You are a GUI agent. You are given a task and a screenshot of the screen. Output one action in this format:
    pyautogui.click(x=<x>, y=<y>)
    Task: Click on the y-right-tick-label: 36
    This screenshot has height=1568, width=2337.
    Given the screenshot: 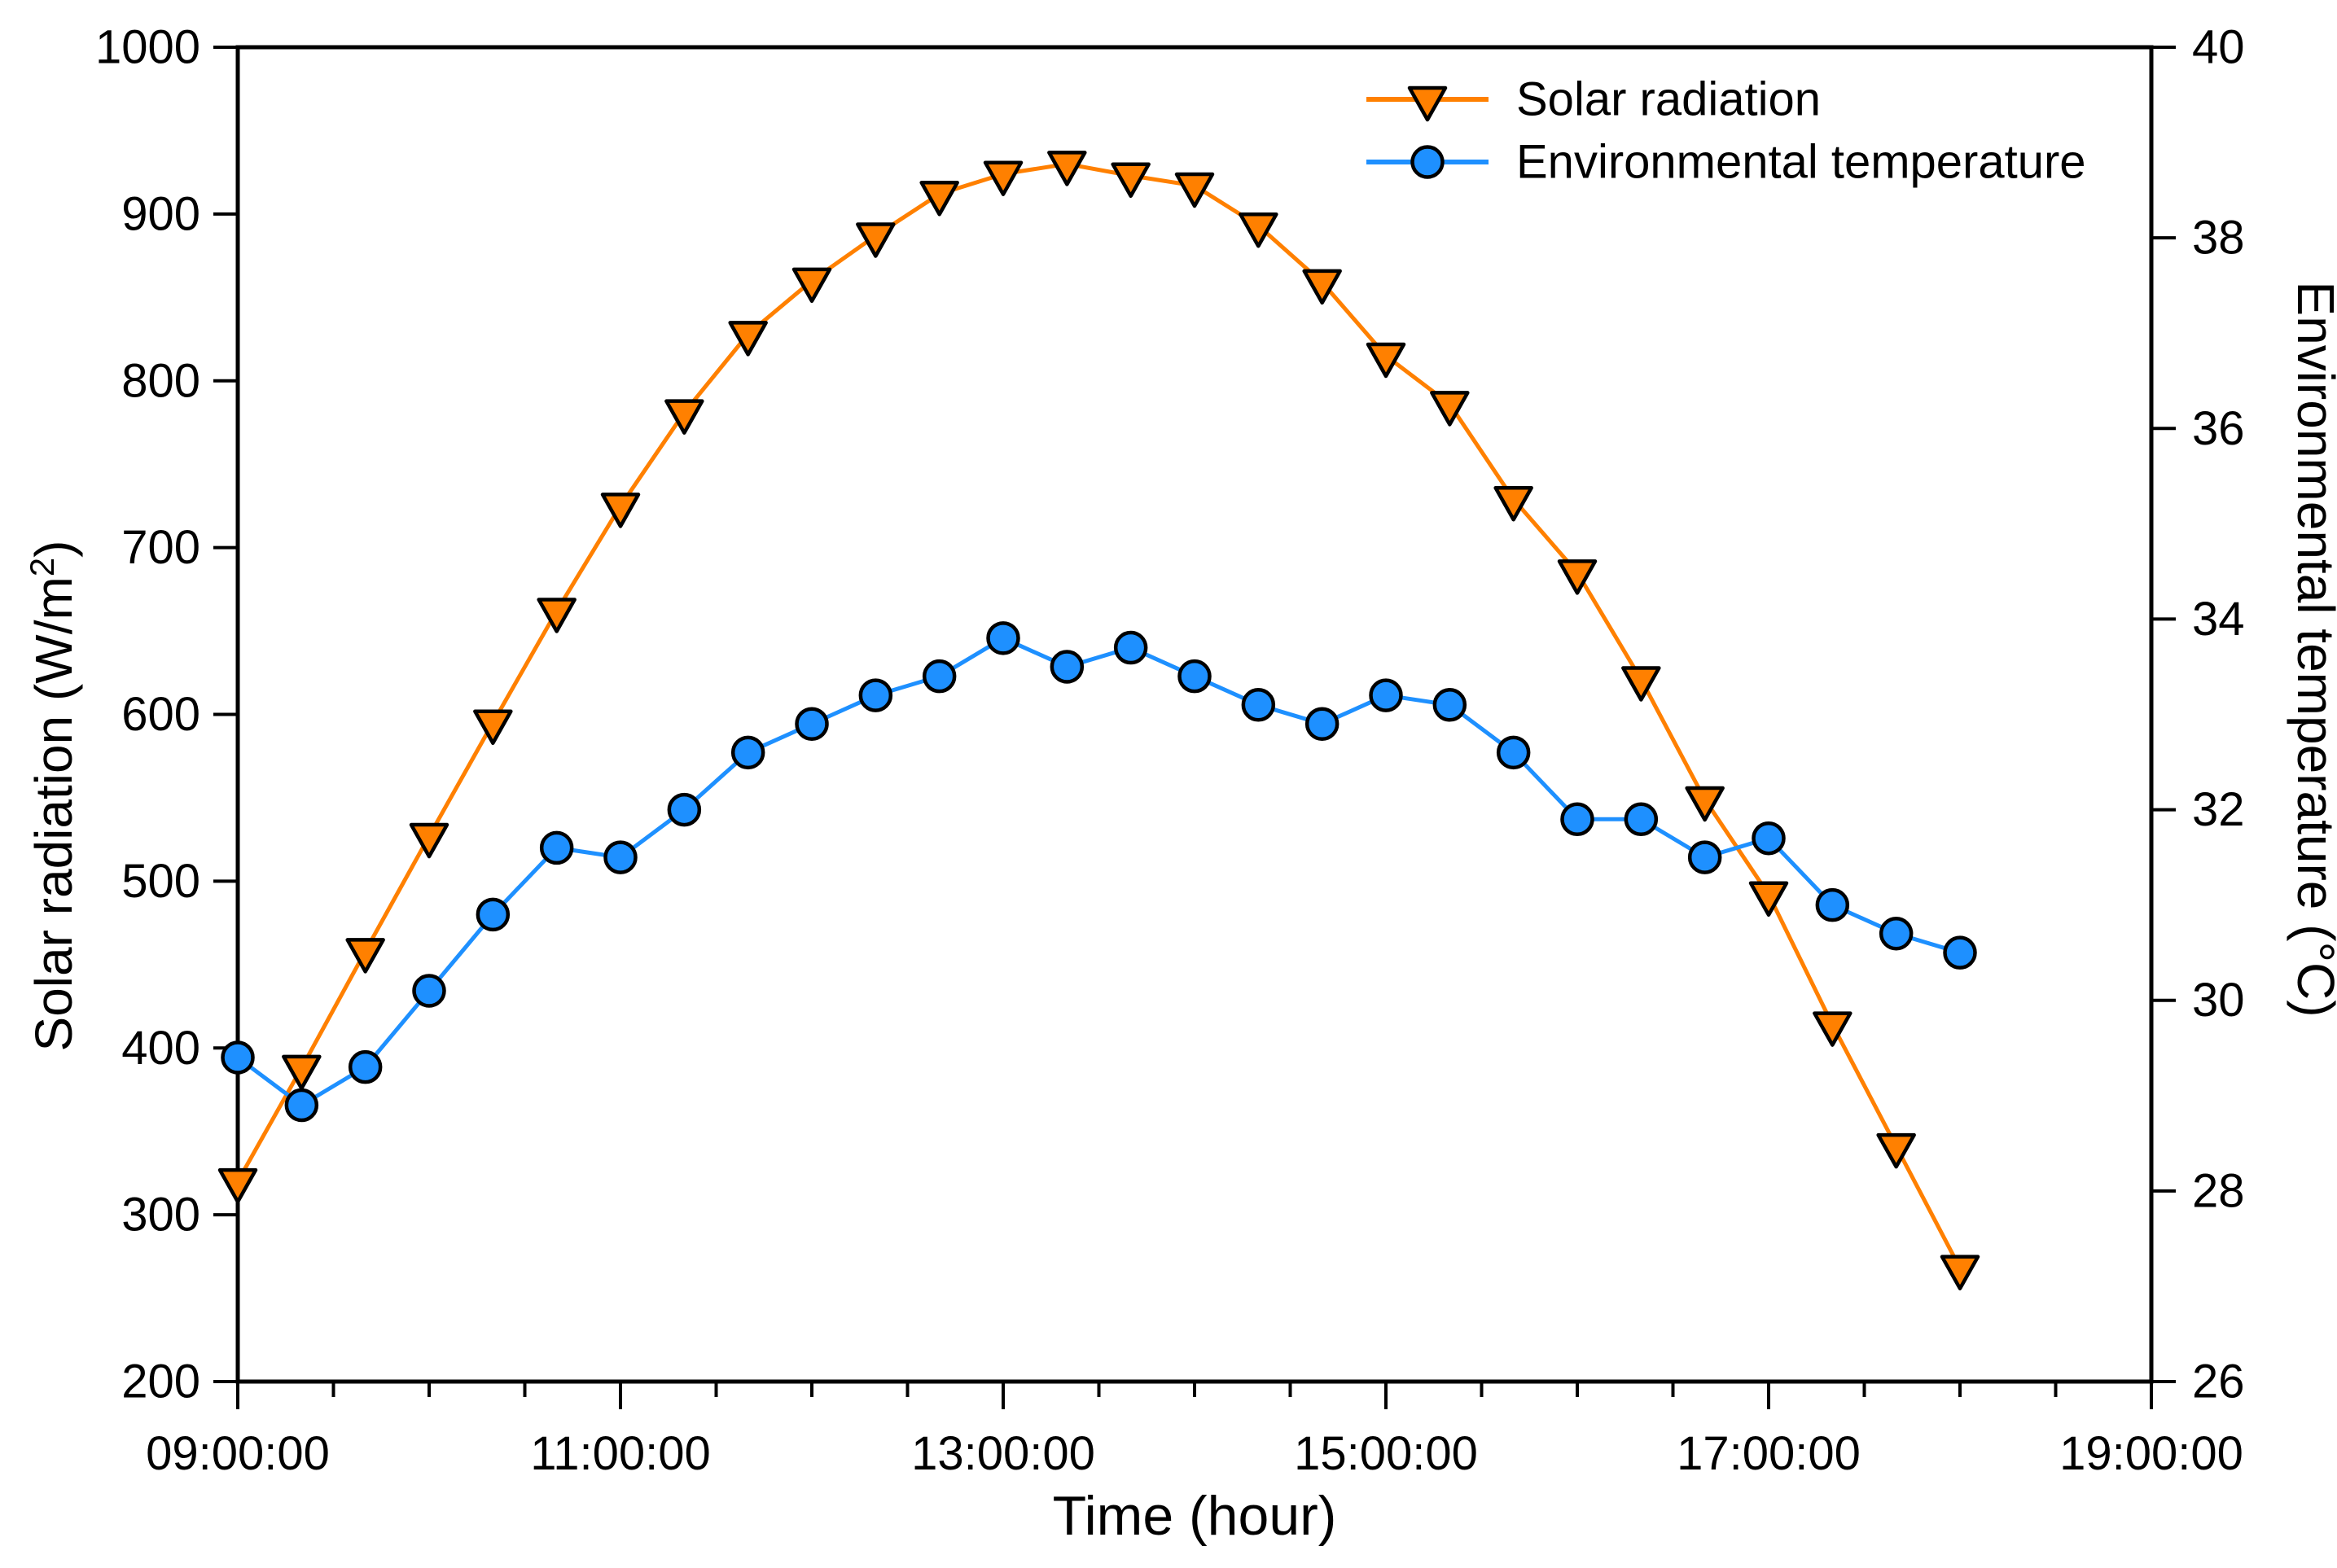 What is the action you would take?
    pyautogui.click(x=2218, y=429)
    